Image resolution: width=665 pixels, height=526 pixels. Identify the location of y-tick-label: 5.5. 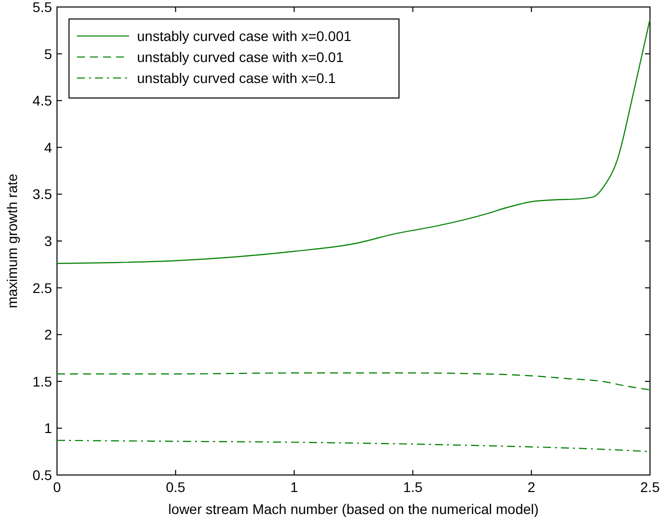
(42, 7).